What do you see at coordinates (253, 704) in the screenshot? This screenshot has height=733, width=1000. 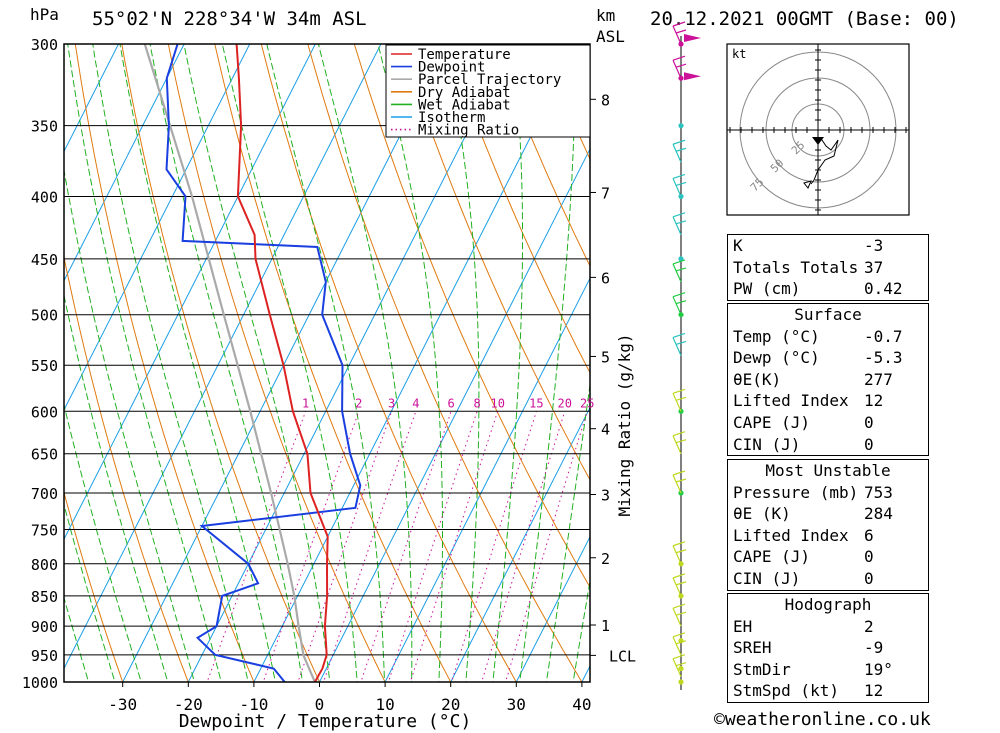 I see `x-tick-label: -10` at bounding box center [253, 704].